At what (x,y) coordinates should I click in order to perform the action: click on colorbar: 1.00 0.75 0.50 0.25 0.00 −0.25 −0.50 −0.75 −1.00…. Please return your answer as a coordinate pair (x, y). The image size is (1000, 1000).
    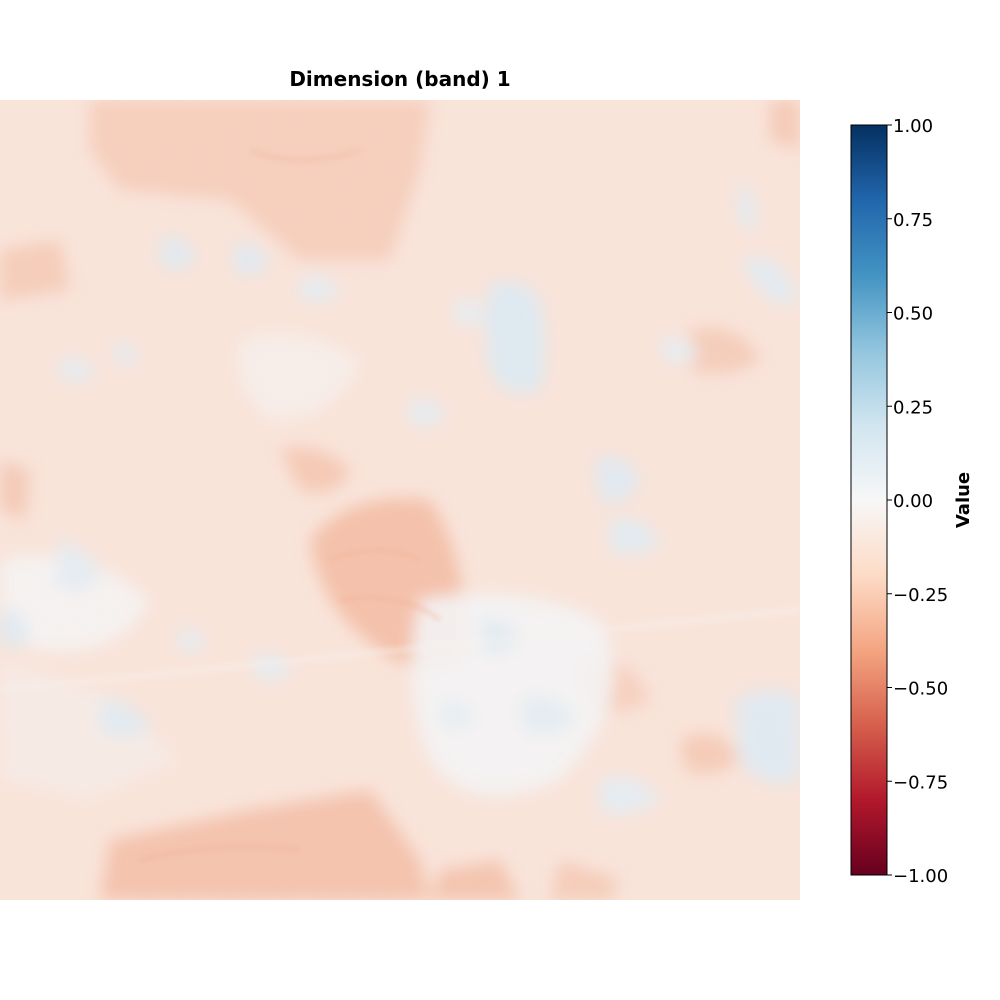
    Looking at the image, I should click on (912, 501).